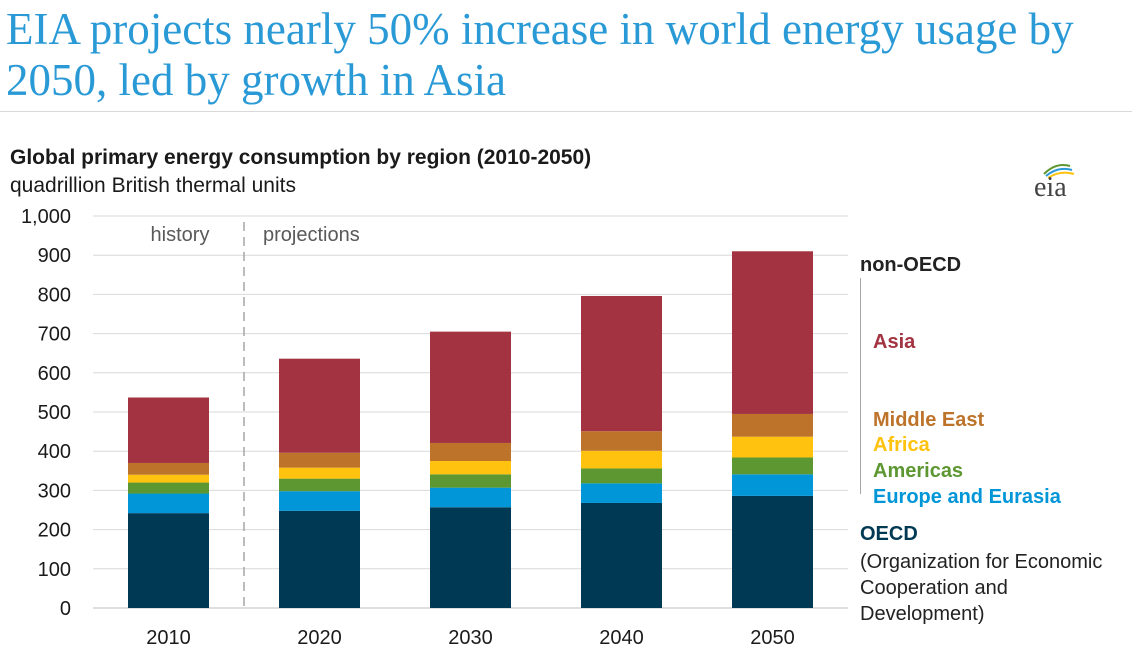 This screenshot has width=1132, height=653. I want to click on history-label: history, so click(180, 235).